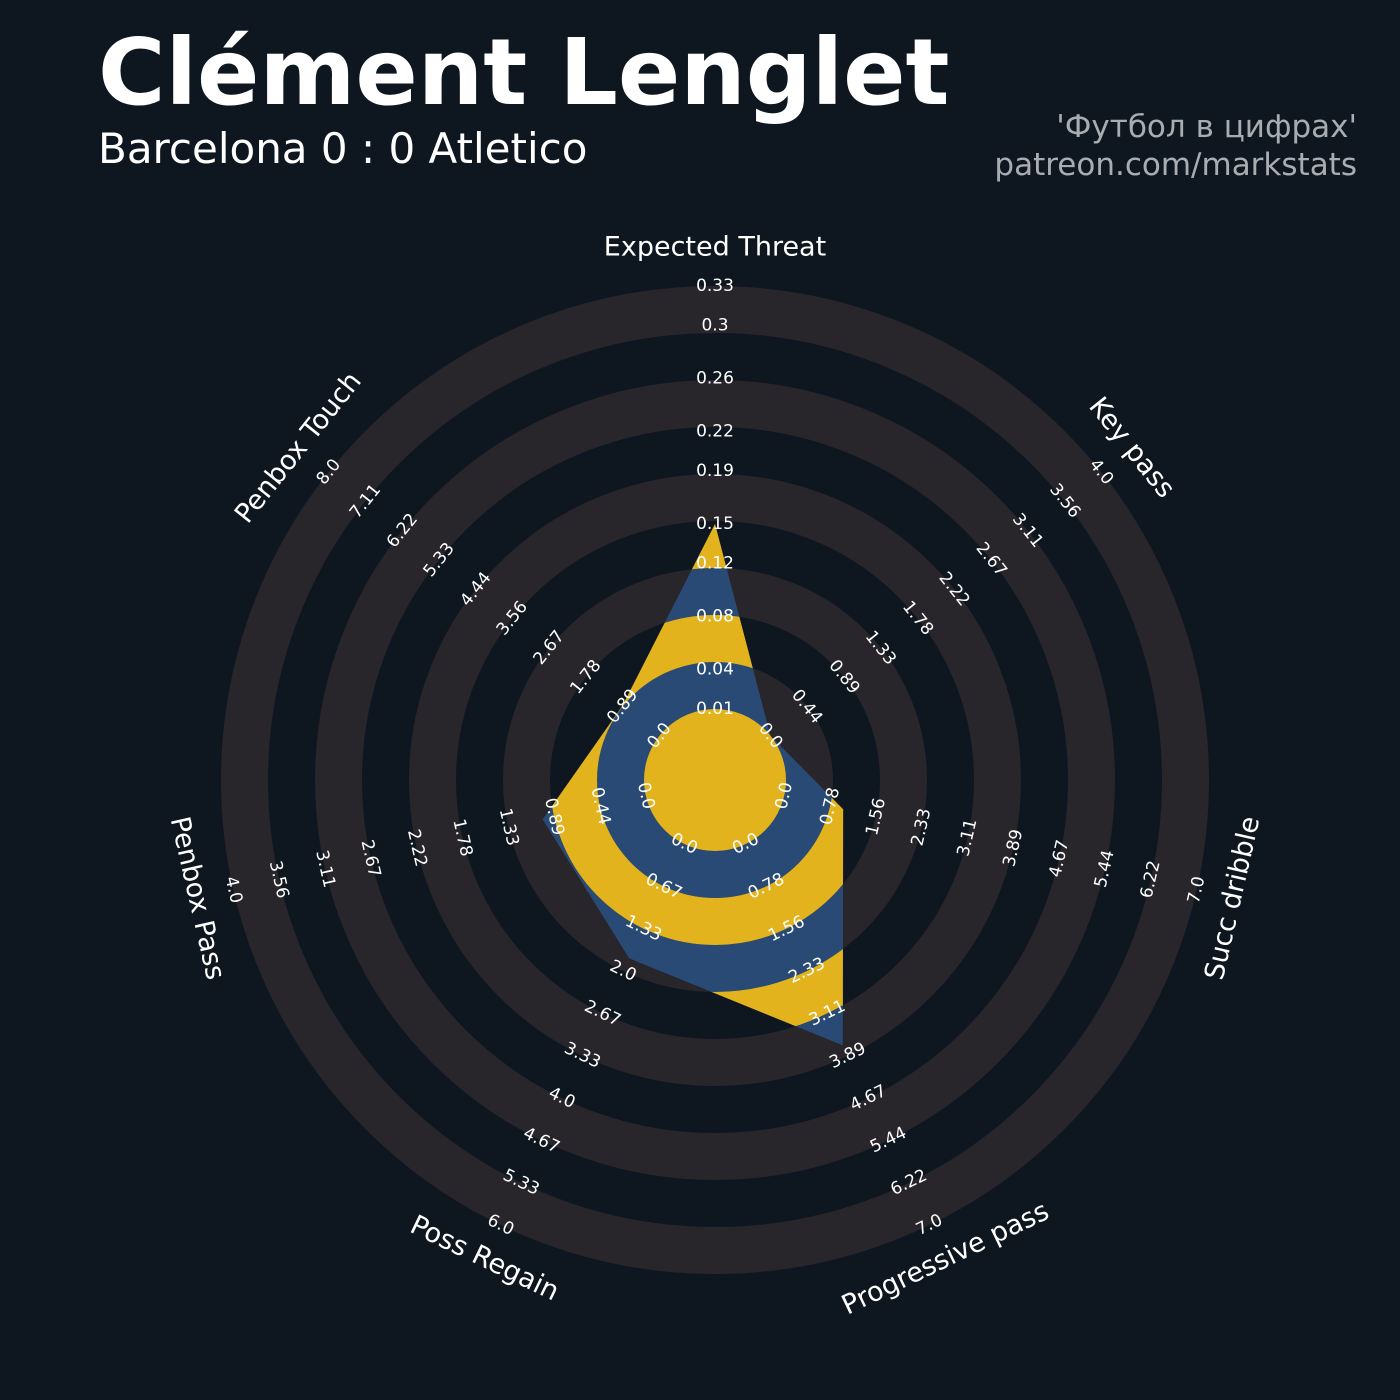 The width and height of the screenshot is (1400, 1400). Describe the element at coordinates (714, 326) in the screenshot. I see `tick-label: 0.3` at that location.